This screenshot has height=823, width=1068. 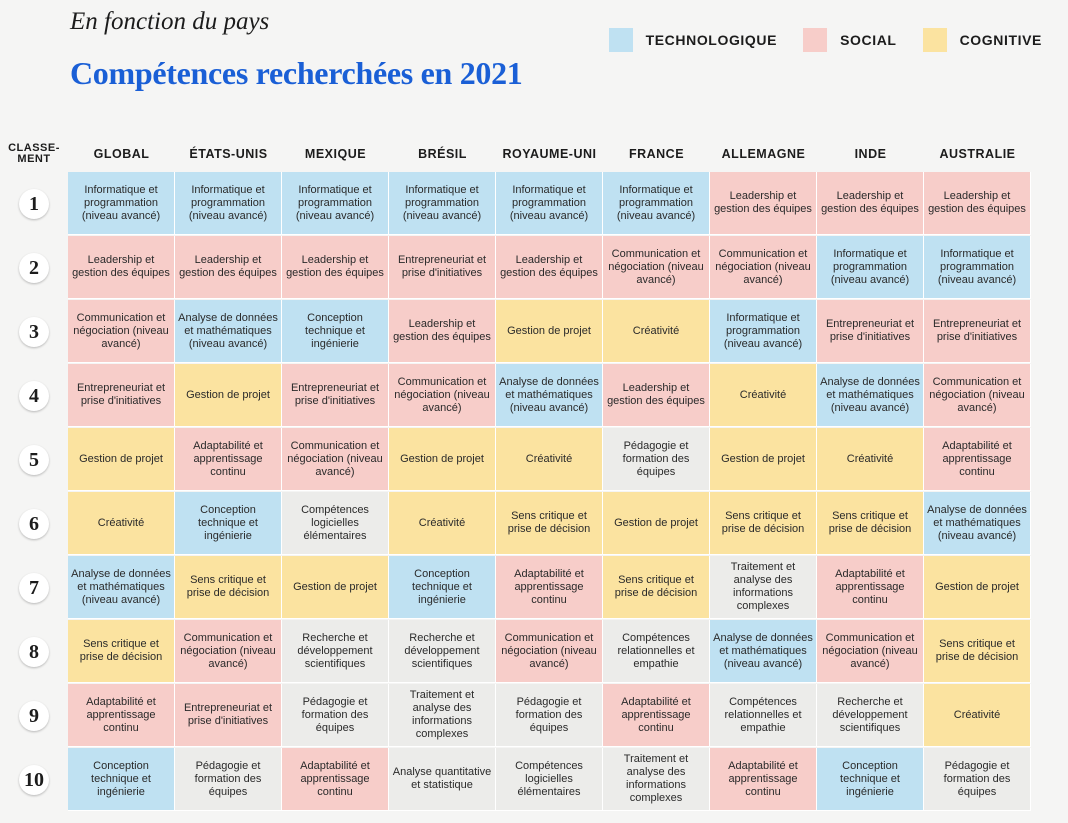 I want to click on legend: TECHNOLOGIQUE SOCIAL COGNITIVE, so click(x=812, y=40).